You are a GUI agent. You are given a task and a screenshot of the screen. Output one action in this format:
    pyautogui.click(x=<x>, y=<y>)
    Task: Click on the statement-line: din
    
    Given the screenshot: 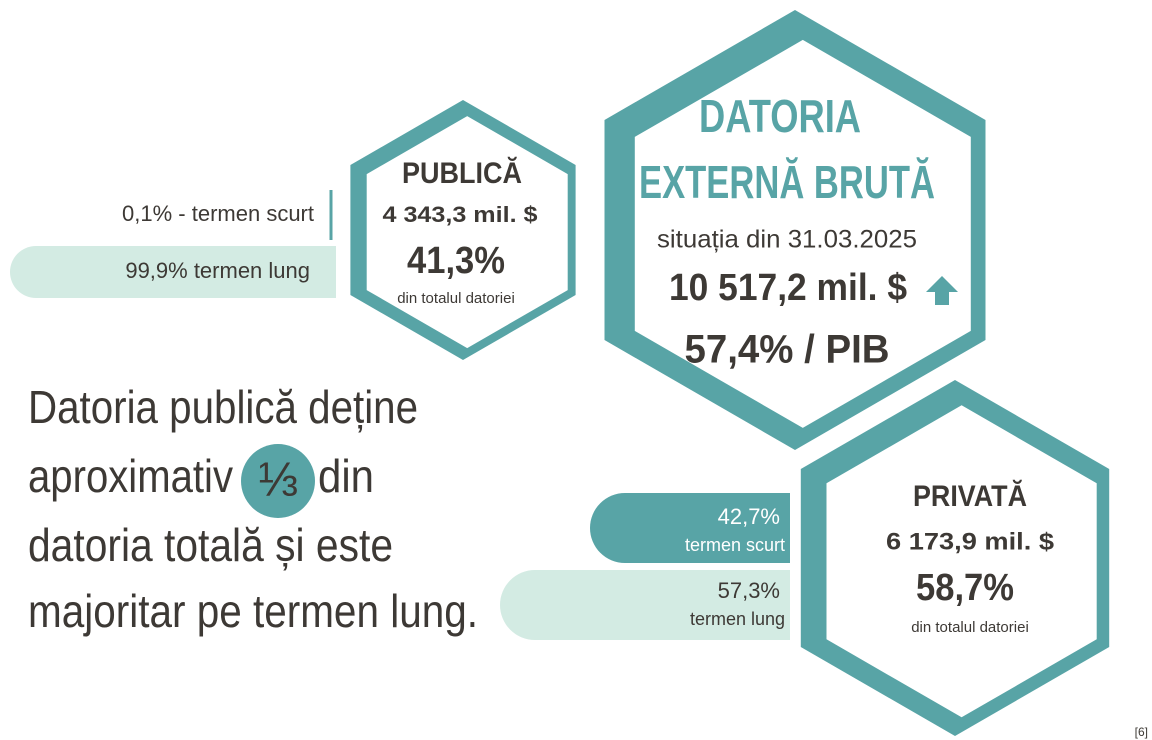 What is the action you would take?
    pyautogui.click(x=346, y=476)
    